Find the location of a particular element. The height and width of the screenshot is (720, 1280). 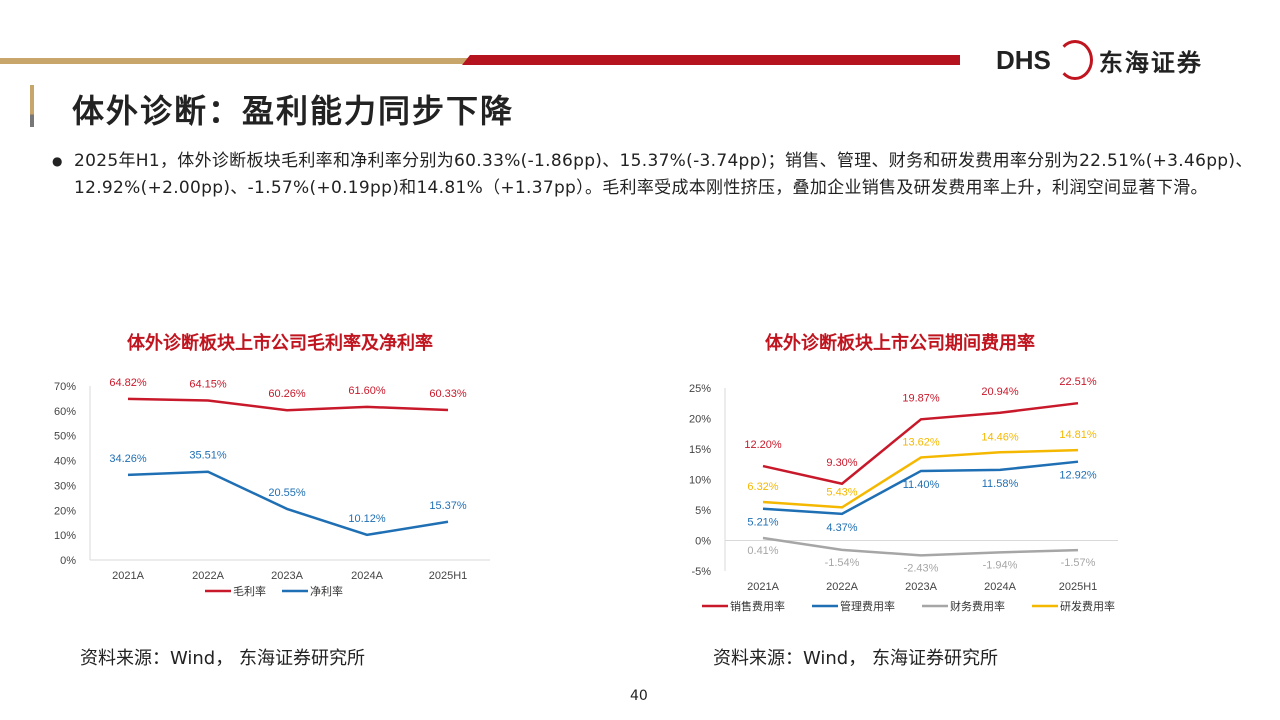

data-label: 22.51% is located at coordinates (1078, 382).